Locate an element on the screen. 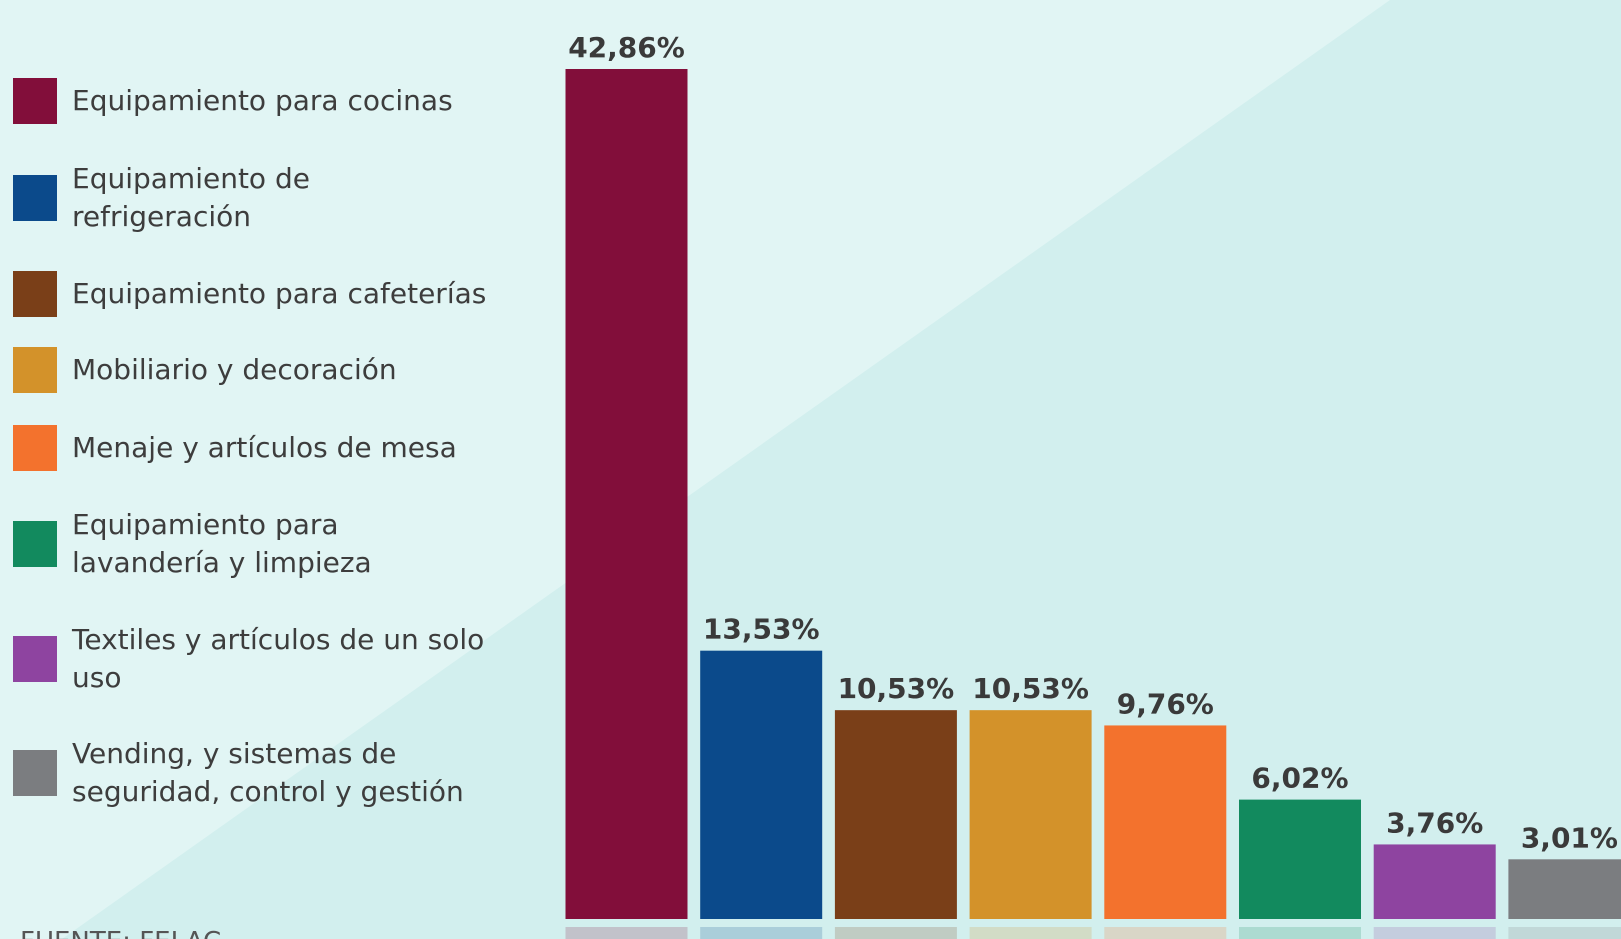 The height and width of the screenshot is (939, 1621). legend-item: Mobiliario y decoración is located at coordinates (302, 370).